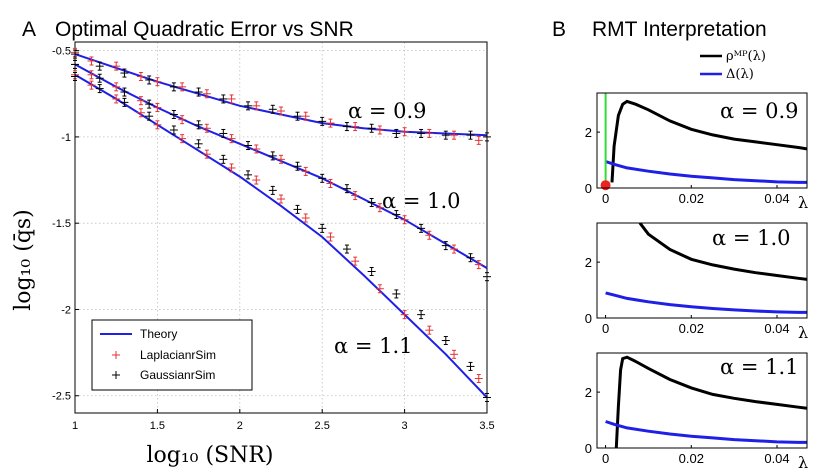 Image resolution: width=826 pixels, height=472 pixels. I want to click on curve-label-alpha-1-1: α = 1.1, so click(373, 346).